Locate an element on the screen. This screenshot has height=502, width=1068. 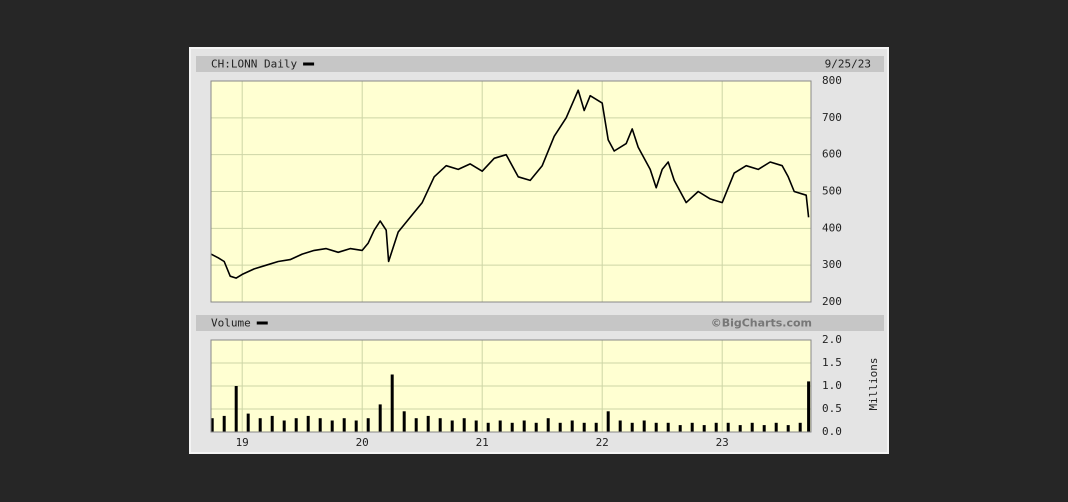
plot-border is located at coordinates (511, 386).